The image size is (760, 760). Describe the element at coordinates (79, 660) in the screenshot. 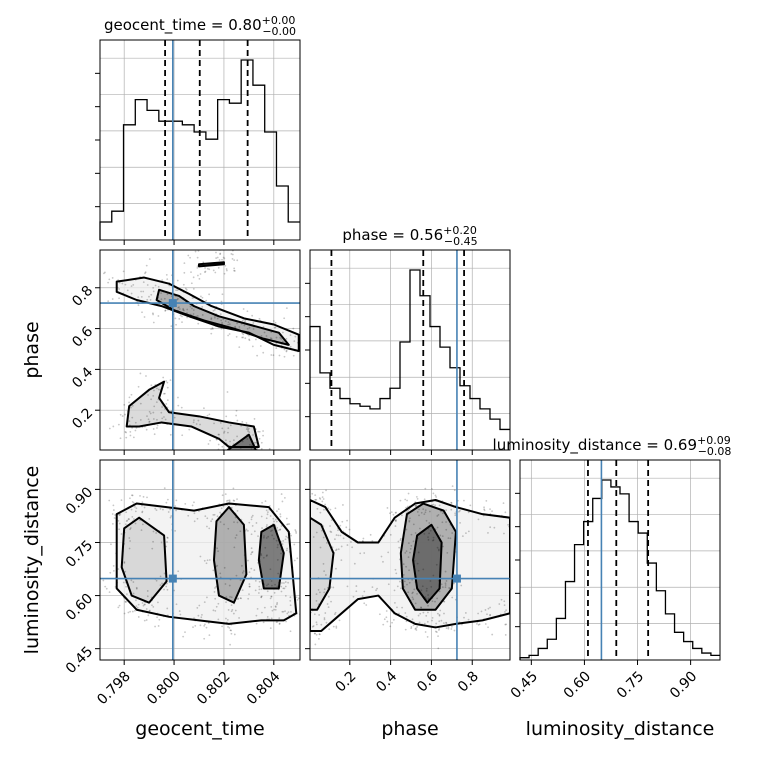

I see `y-tick-label: 0.45` at that location.